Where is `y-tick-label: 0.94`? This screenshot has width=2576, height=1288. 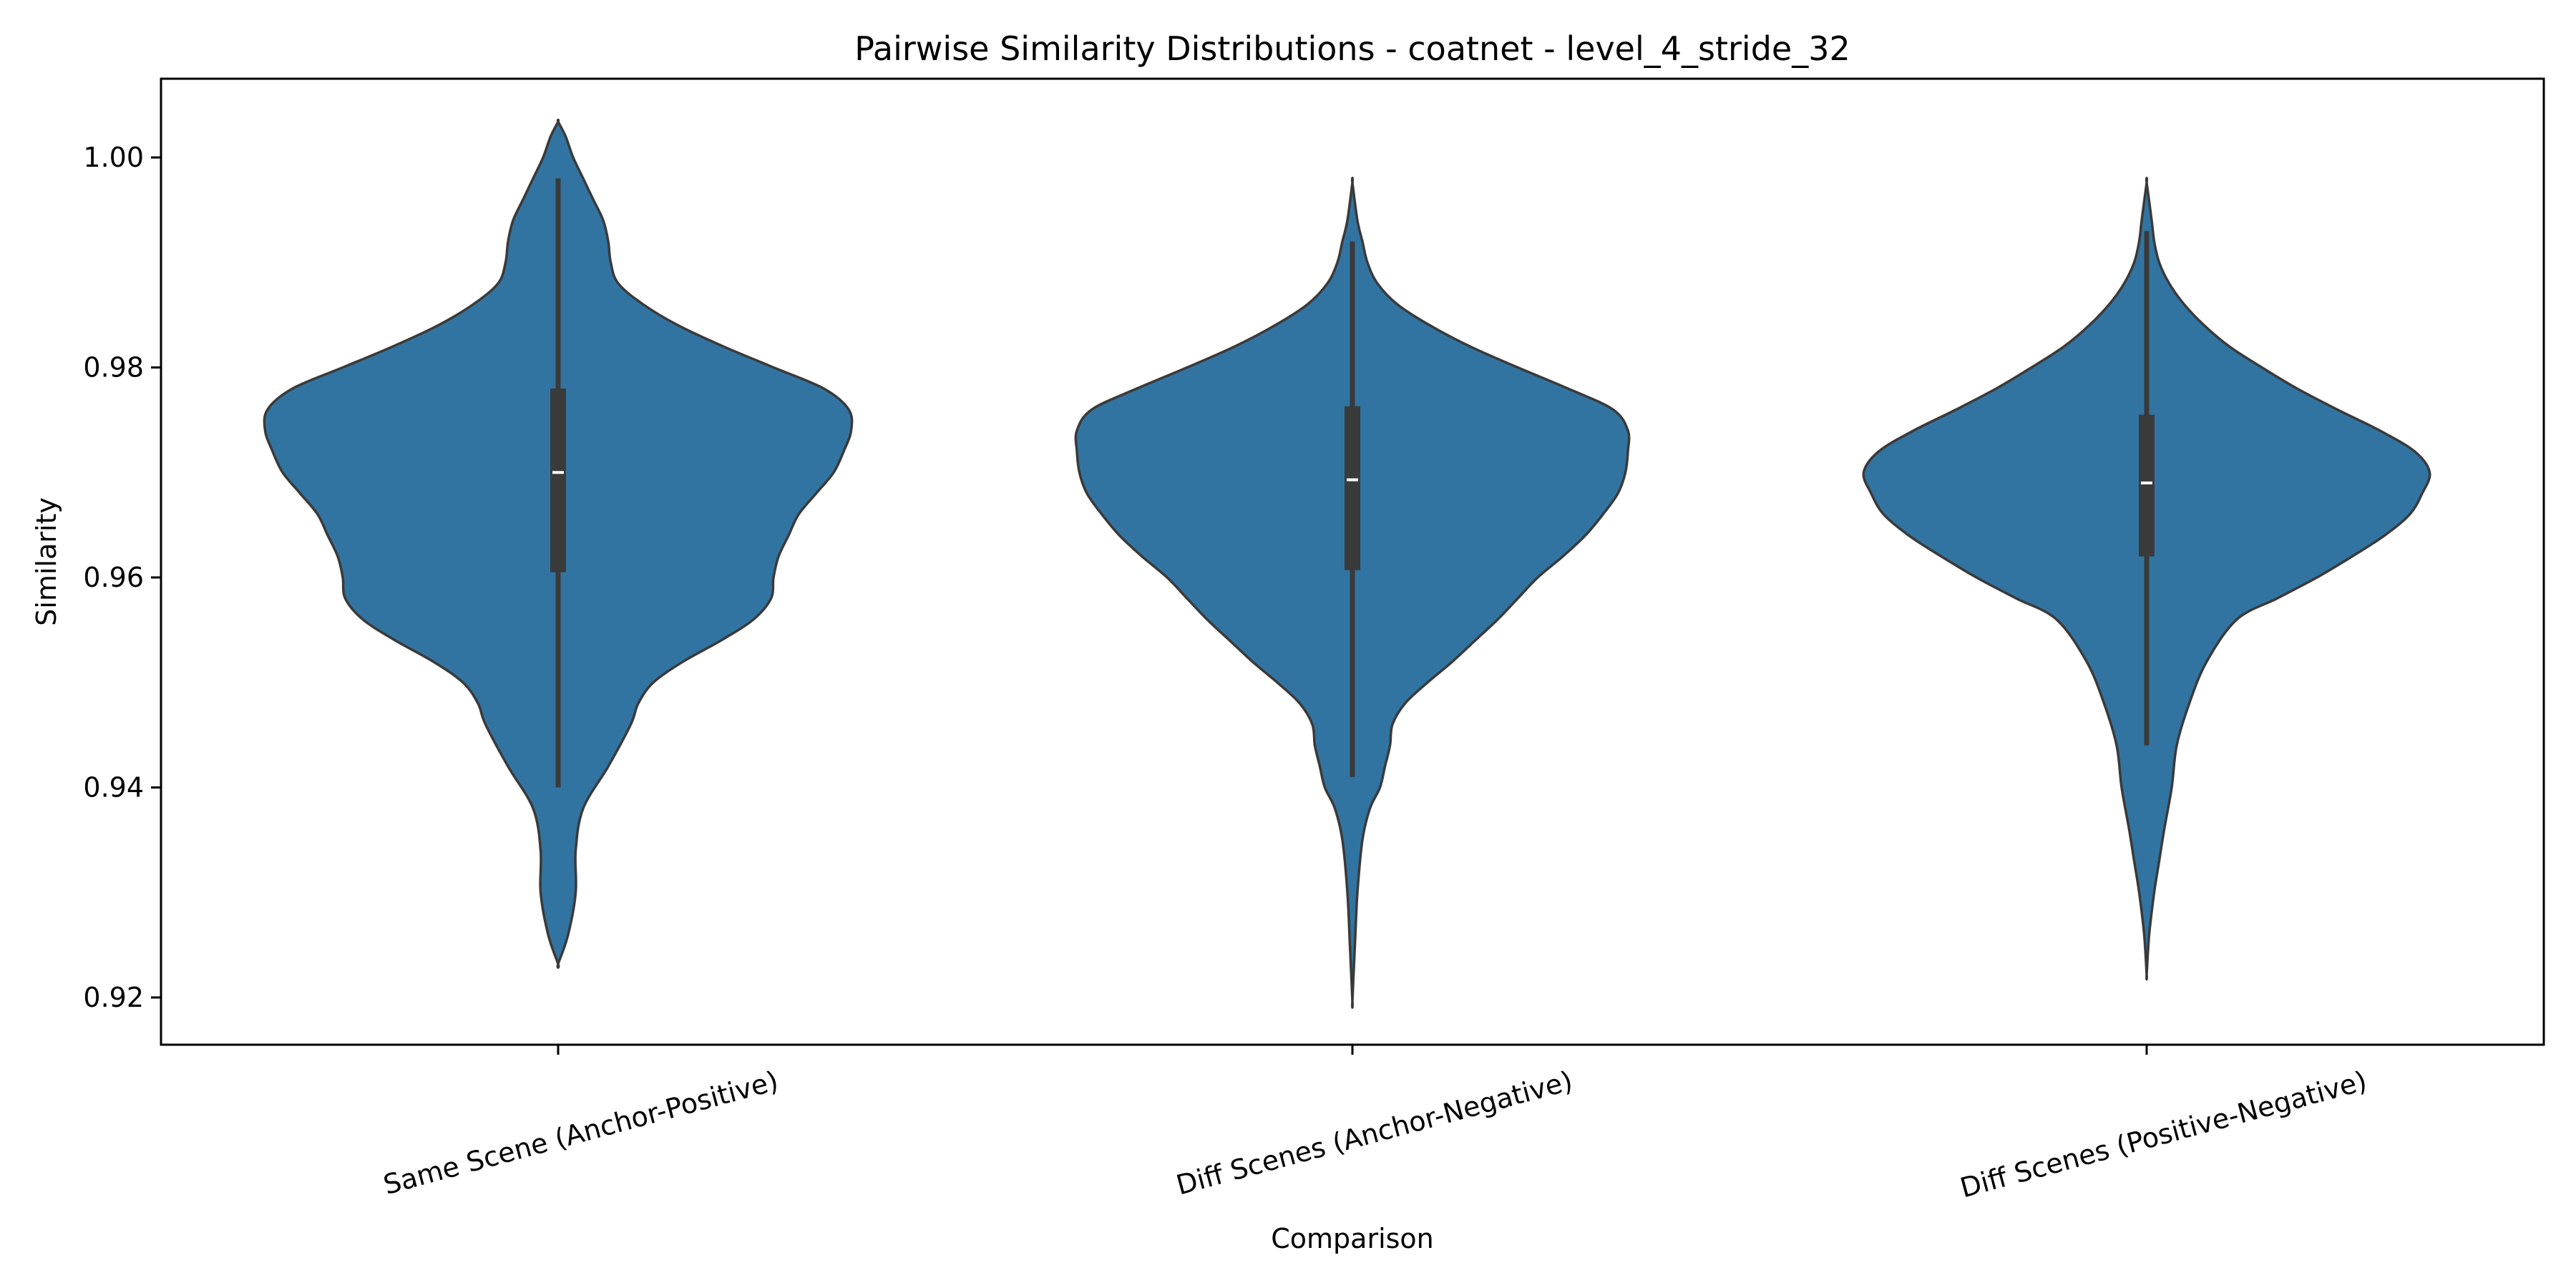
y-tick-label: 0.94 is located at coordinates (113, 787).